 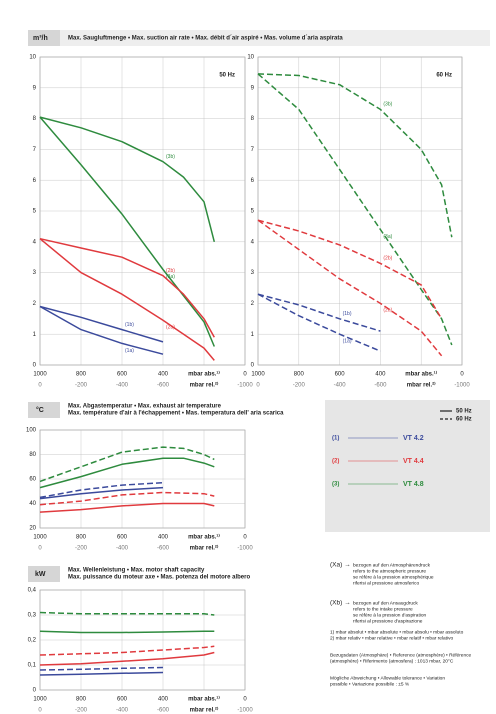 I want to click on y-tick-label: 0,2, so click(x=32, y=641).